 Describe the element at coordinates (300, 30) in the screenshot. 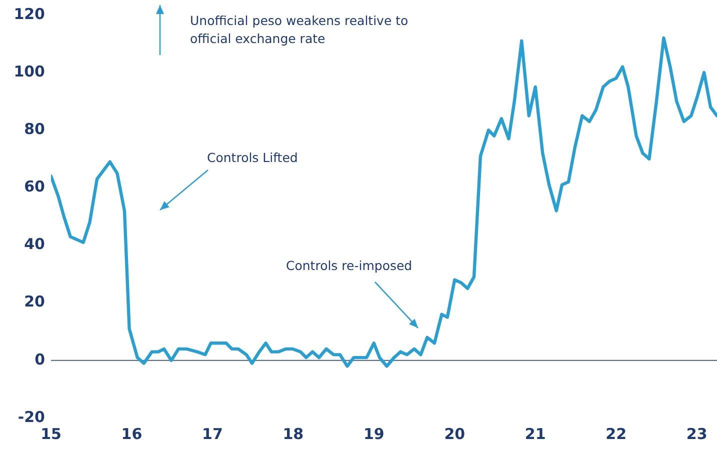

I see `annotation: Unofficial peso weakens realtive to official exchange rate` at that location.